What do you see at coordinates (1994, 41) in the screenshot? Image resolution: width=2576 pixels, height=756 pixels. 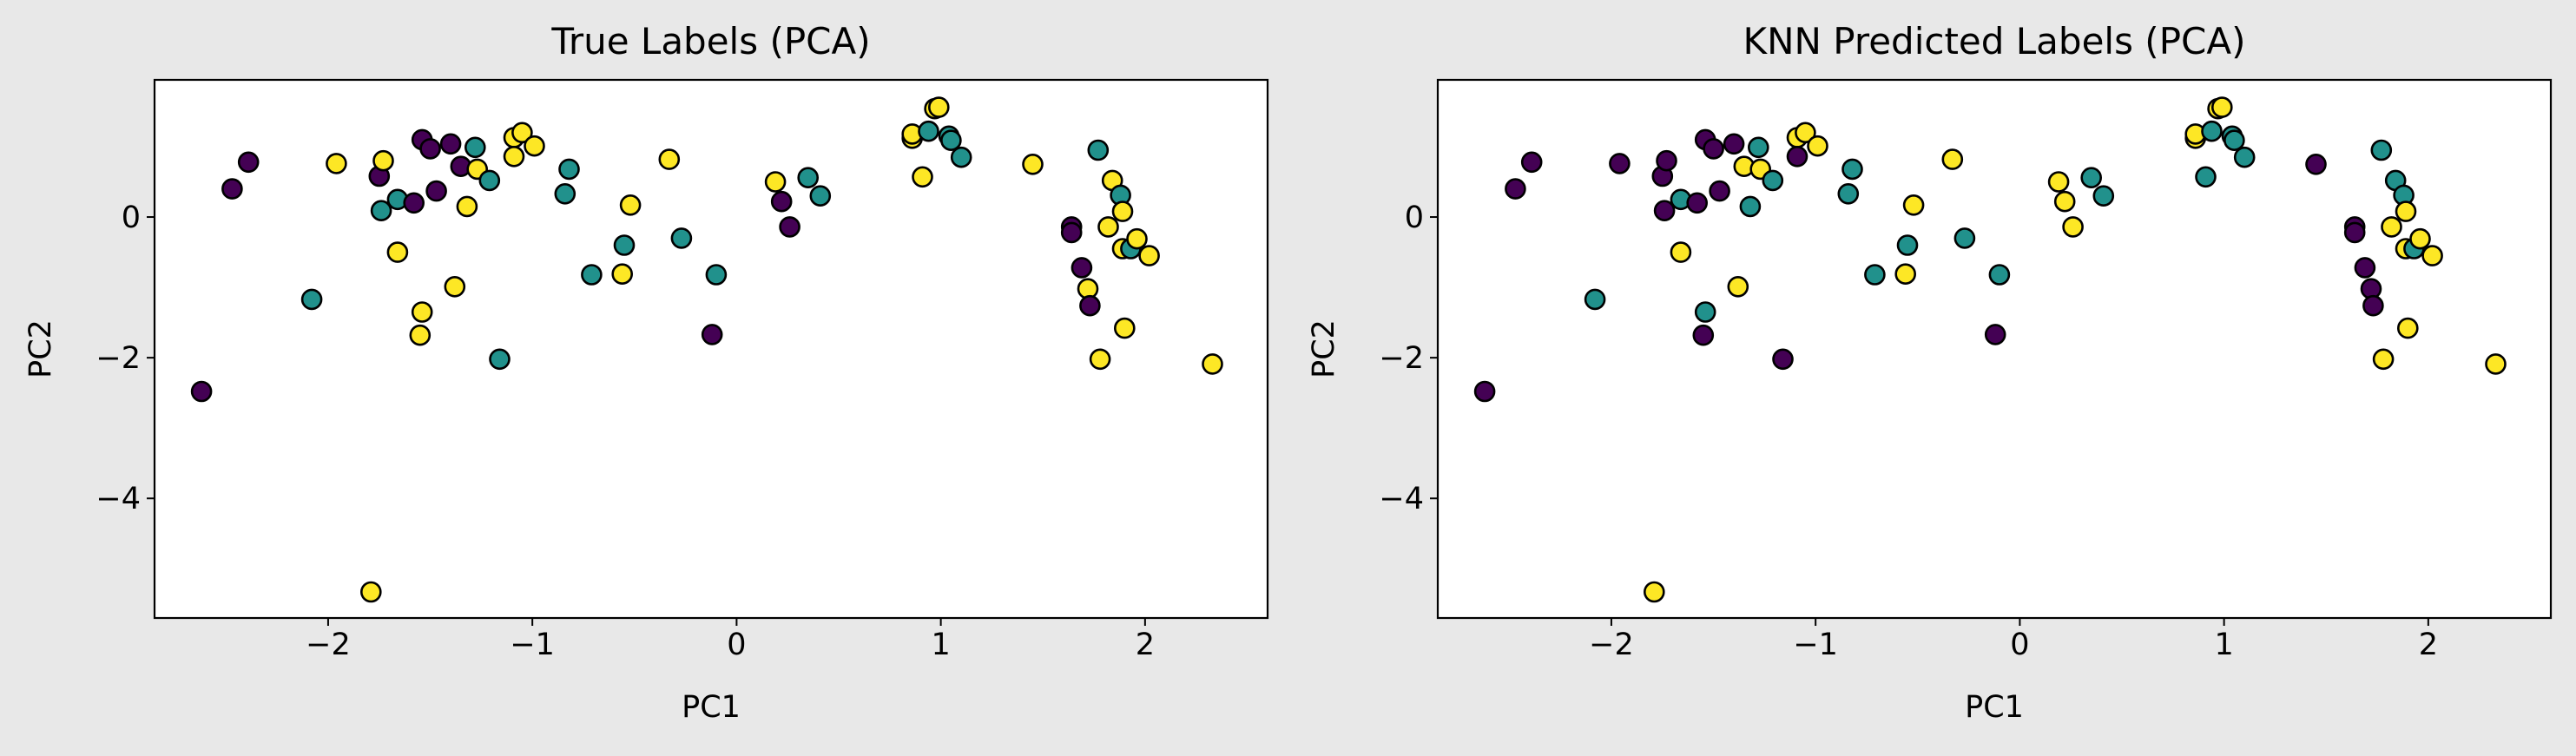 I see `chart-title: KNN Predicted Labels (PCA)` at bounding box center [1994, 41].